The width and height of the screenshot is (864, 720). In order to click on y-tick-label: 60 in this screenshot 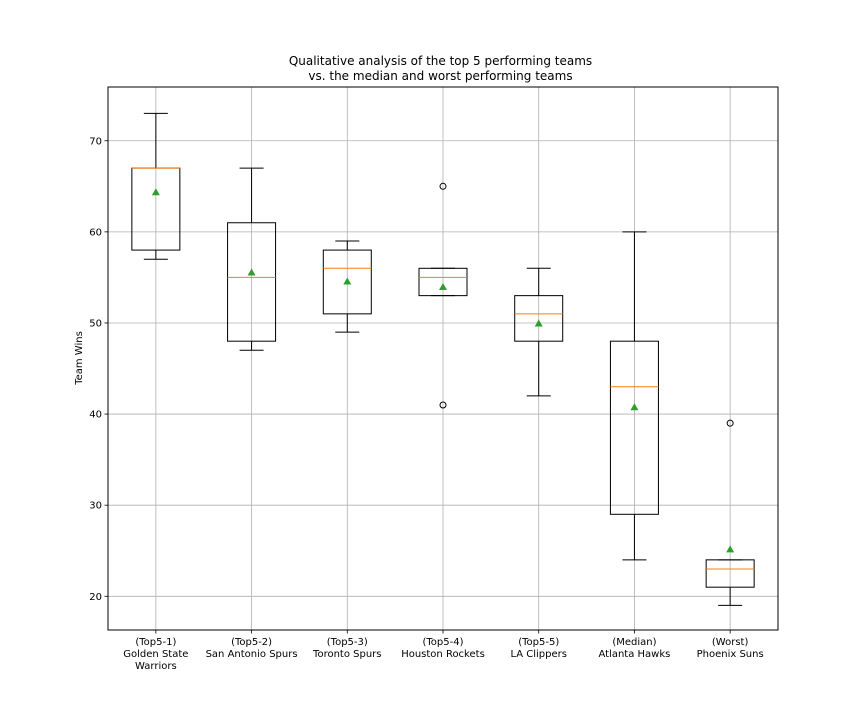, I will do `click(95, 232)`.